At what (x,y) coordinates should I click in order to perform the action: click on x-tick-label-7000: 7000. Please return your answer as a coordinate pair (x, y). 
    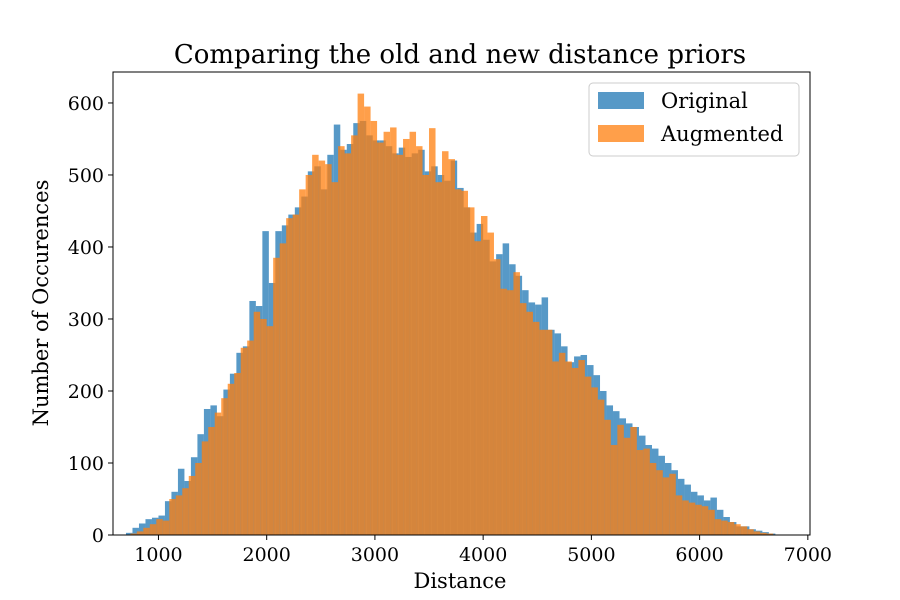
    Looking at the image, I should click on (808, 555).